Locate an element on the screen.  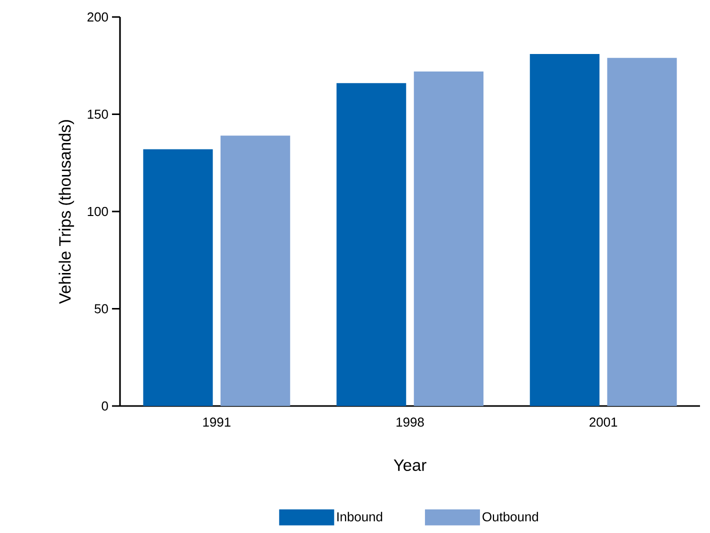
y-axis-title: Vehicle Trips (thousands) is located at coordinates (66, 212).